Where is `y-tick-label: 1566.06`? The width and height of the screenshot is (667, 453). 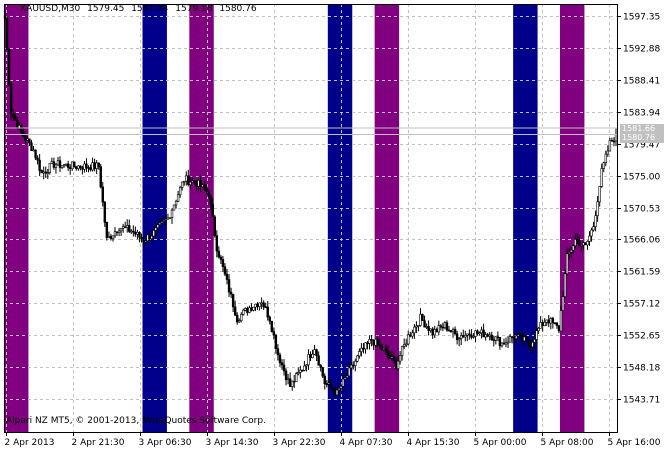 y-tick-label: 1566.06 is located at coordinates (641, 241).